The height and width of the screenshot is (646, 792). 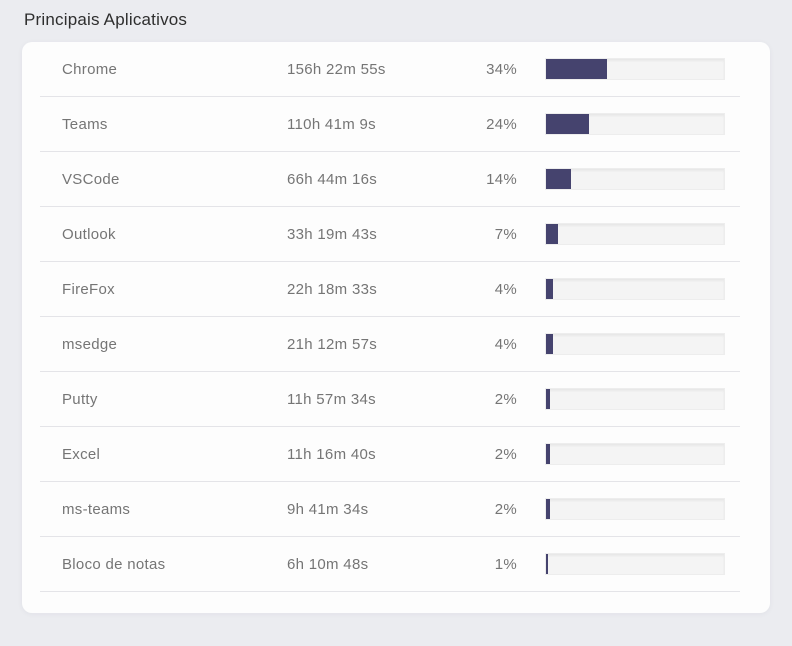 What do you see at coordinates (332, 234) in the screenshot?
I see `app-duration: 33h 19m 43s` at bounding box center [332, 234].